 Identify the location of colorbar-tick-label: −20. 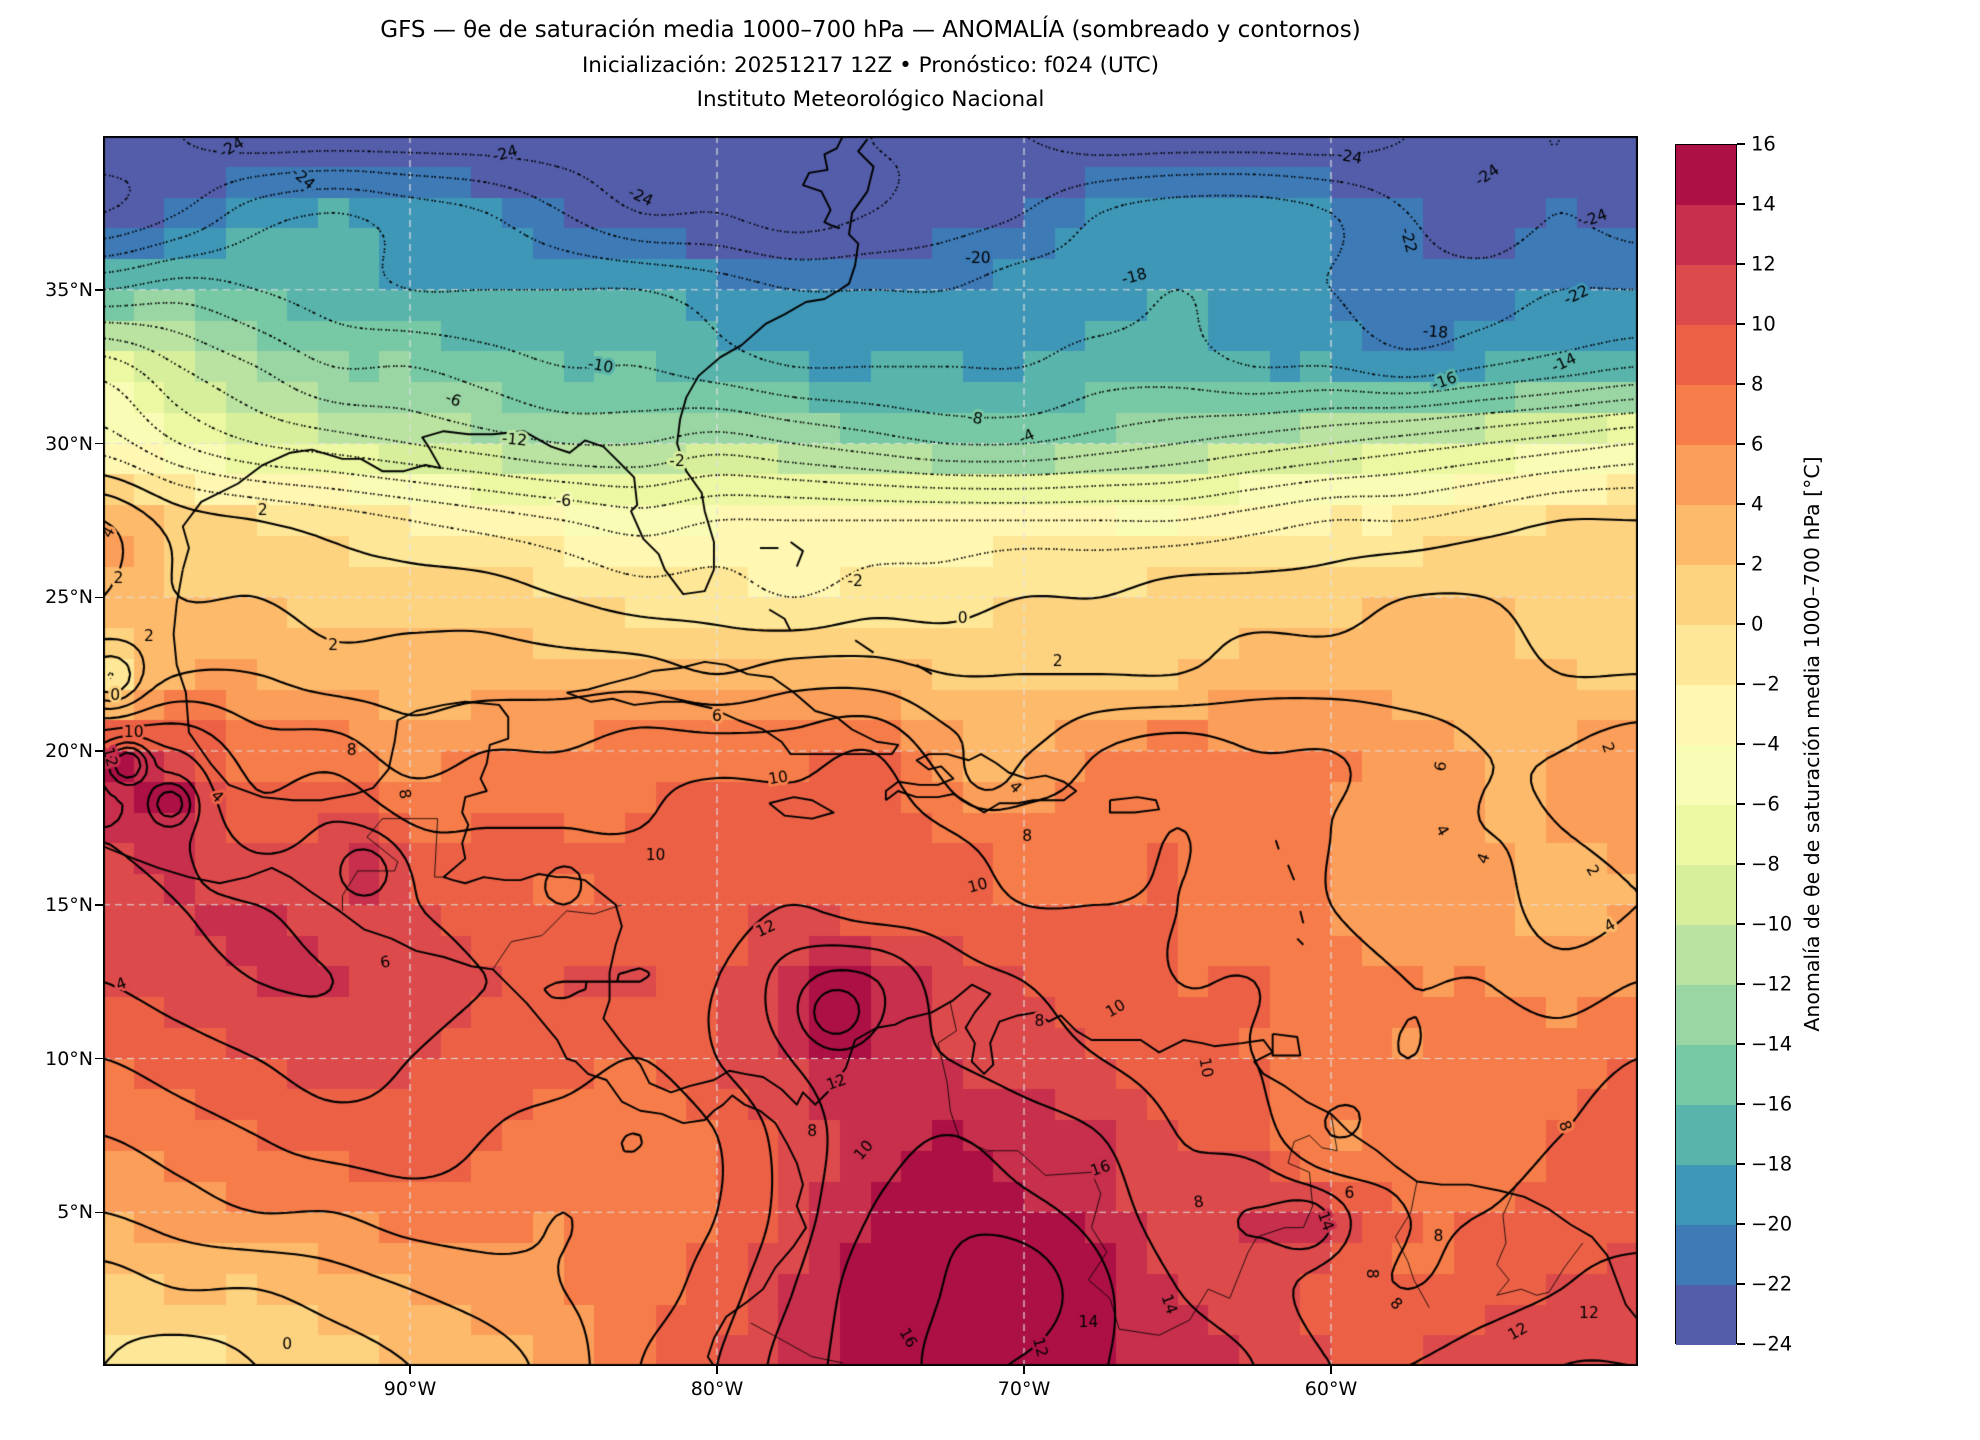
(1772, 1224).